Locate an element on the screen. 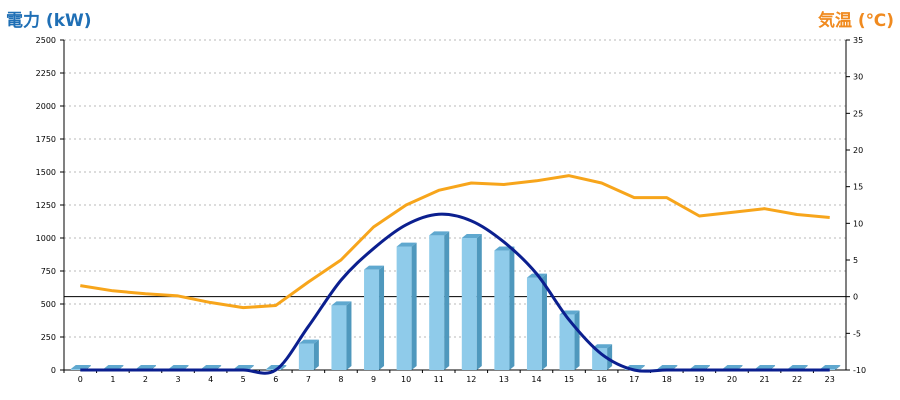 The height and width of the screenshot is (400, 900). right-tick-label: 15 is located at coordinates (858, 187).